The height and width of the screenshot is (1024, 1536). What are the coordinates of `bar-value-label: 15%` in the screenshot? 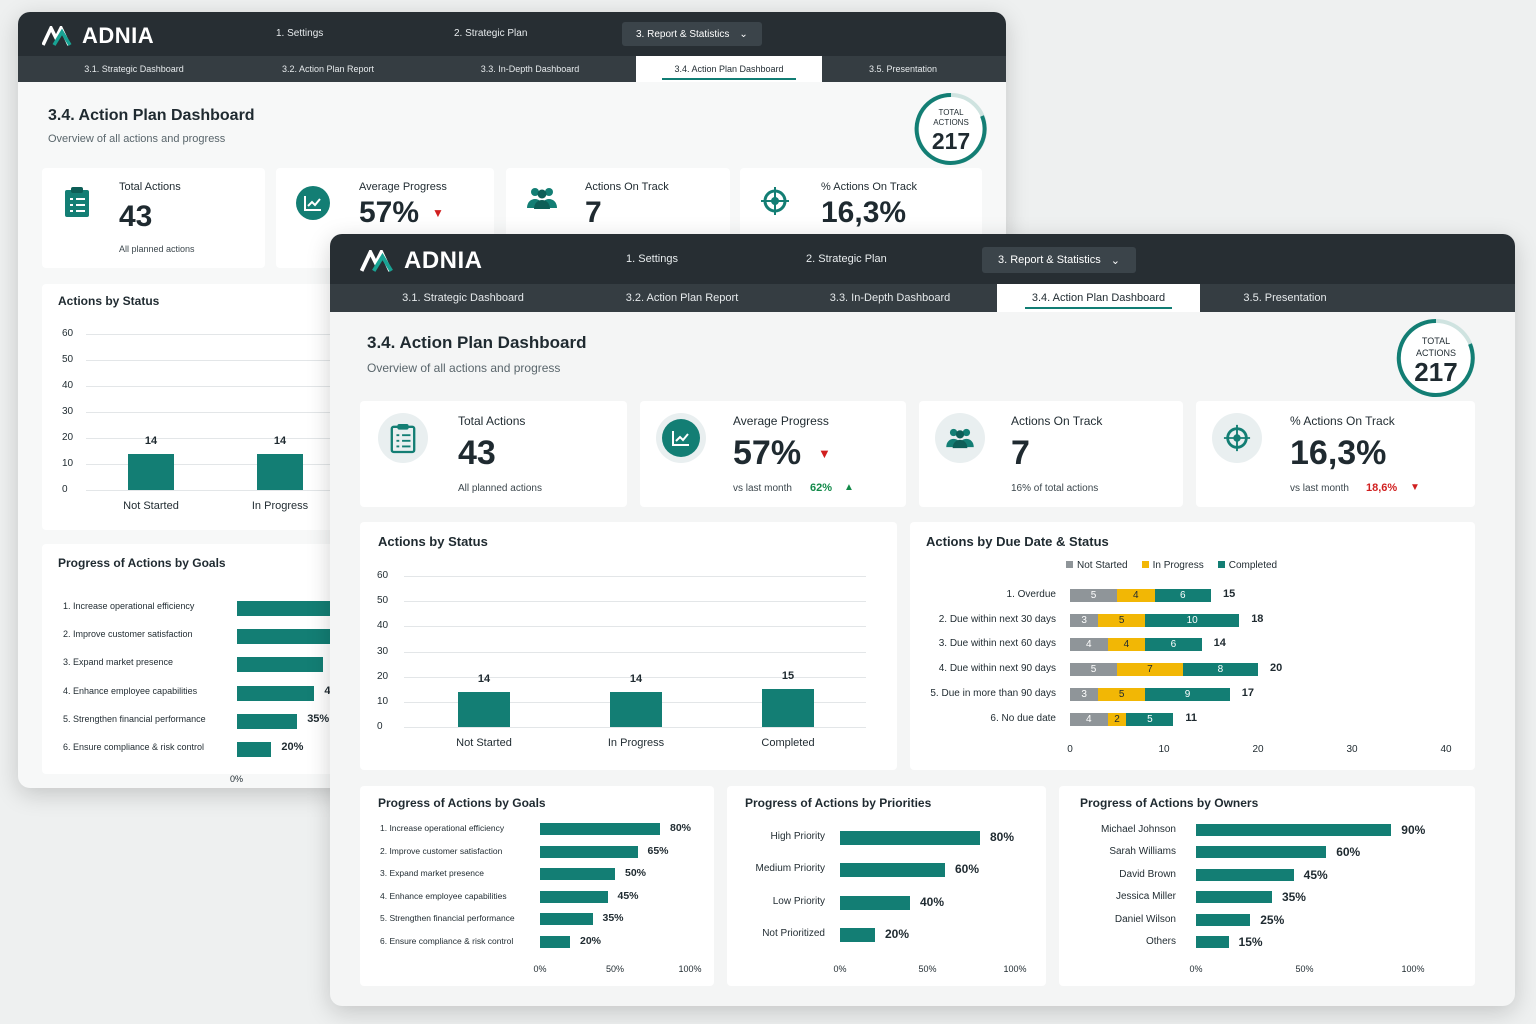 It's located at (1250, 942).